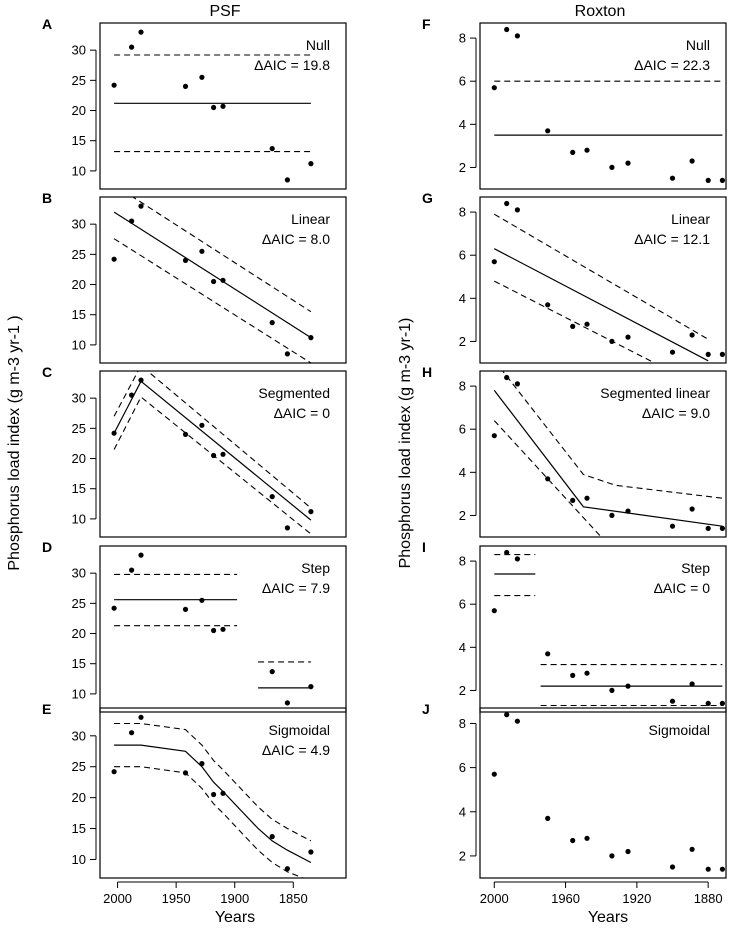 The width and height of the screenshot is (743, 933). Describe the element at coordinates (79, 50) in the screenshot. I see `y-tick-label-a: 30` at that location.